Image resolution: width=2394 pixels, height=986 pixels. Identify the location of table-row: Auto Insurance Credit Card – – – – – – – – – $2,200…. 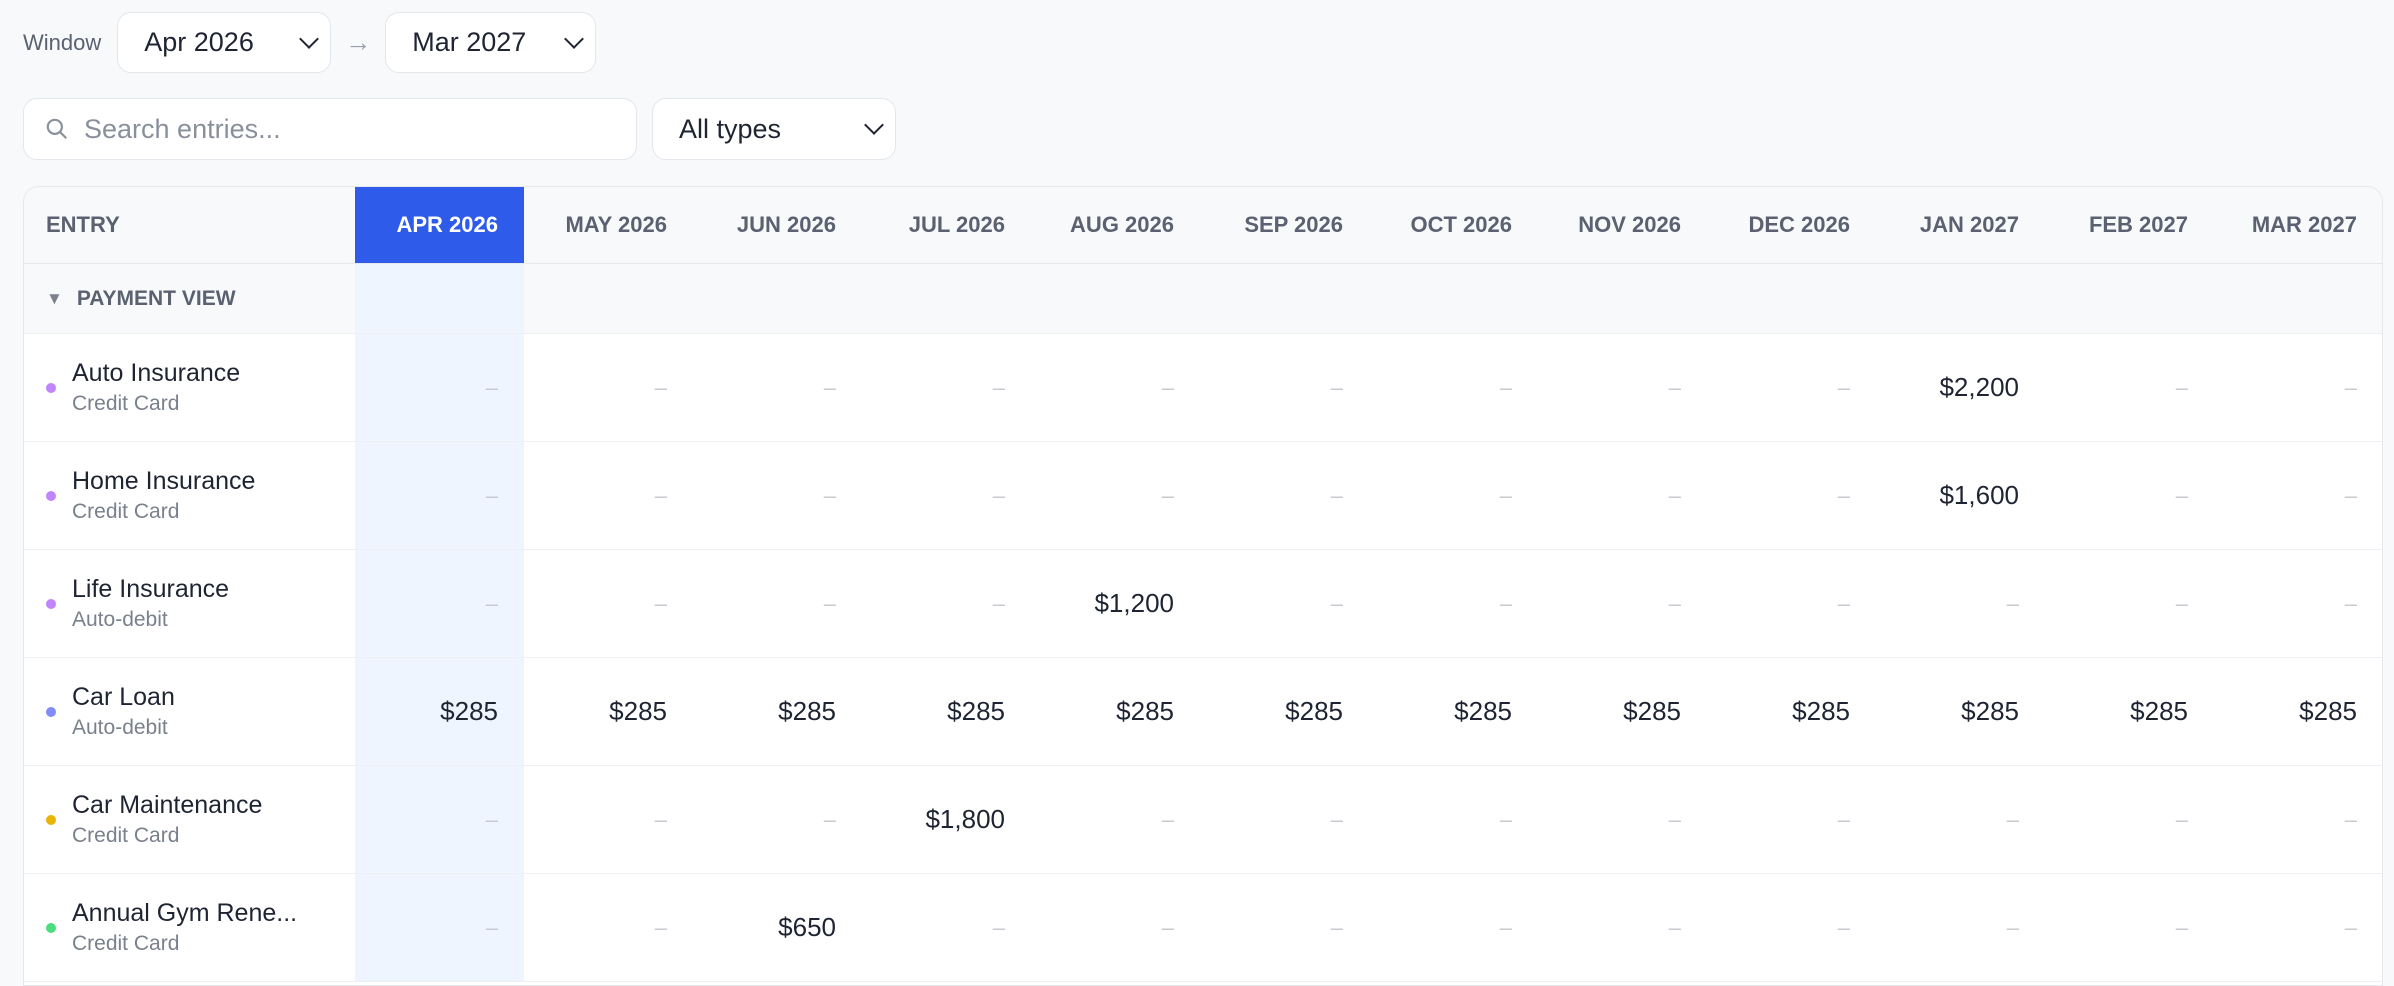
(1203, 388).